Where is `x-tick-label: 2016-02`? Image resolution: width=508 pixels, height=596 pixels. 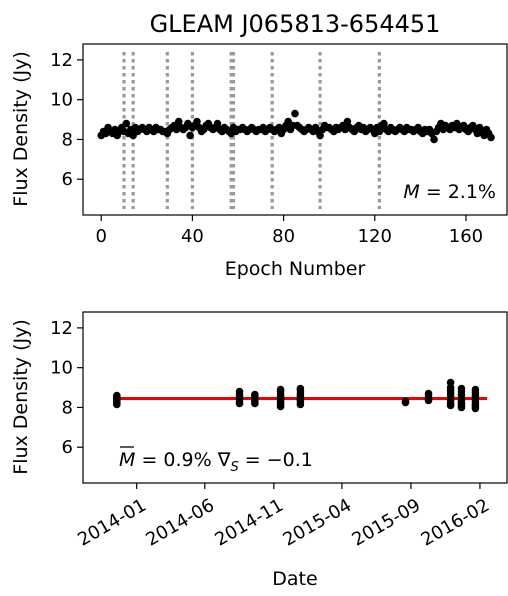
x-tick-label: 2016-02 is located at coordinates (456, 523).